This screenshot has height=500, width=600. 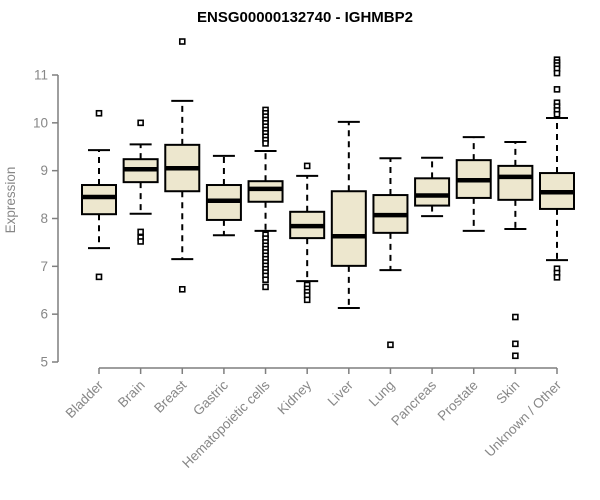 What do you see at coordinates (515, 250) in the screenshot?
I see `box-group-skin` at bounding box center [515, 250].